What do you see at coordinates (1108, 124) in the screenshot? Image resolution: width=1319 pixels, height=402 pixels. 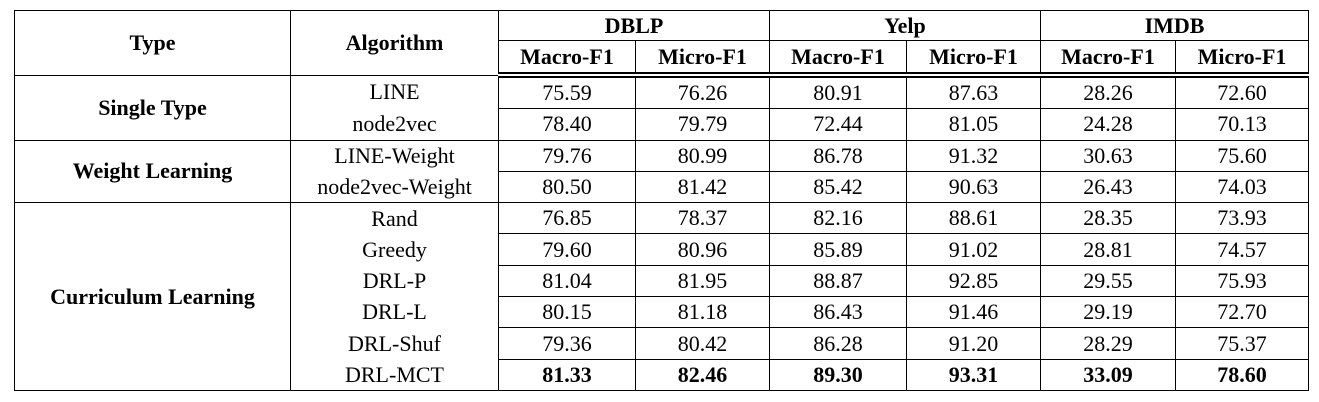 I see `value-cell: 24.28` at bounding box center [1108, 124].